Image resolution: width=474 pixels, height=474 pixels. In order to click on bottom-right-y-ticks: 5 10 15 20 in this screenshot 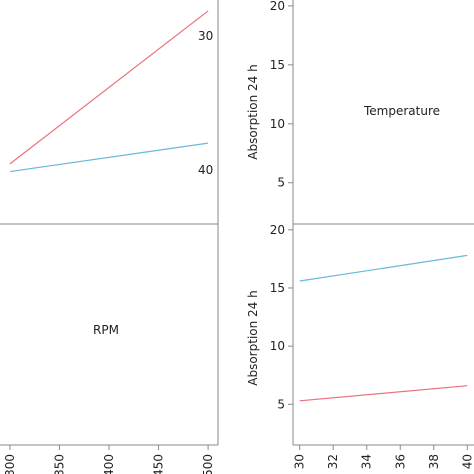, I will do `click(281, 317)`.